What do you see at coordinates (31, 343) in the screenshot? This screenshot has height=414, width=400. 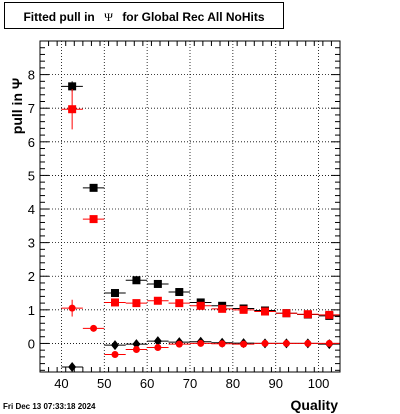 I see `y-tick-label: 0` at bounding box center [31, 343].